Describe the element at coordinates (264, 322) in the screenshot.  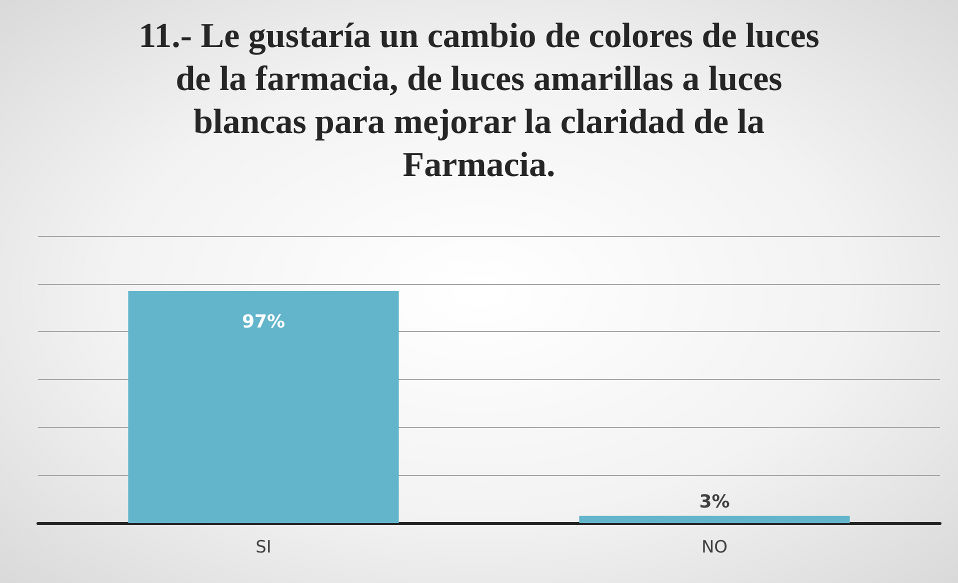
I see `data-label: 97%` at that location.